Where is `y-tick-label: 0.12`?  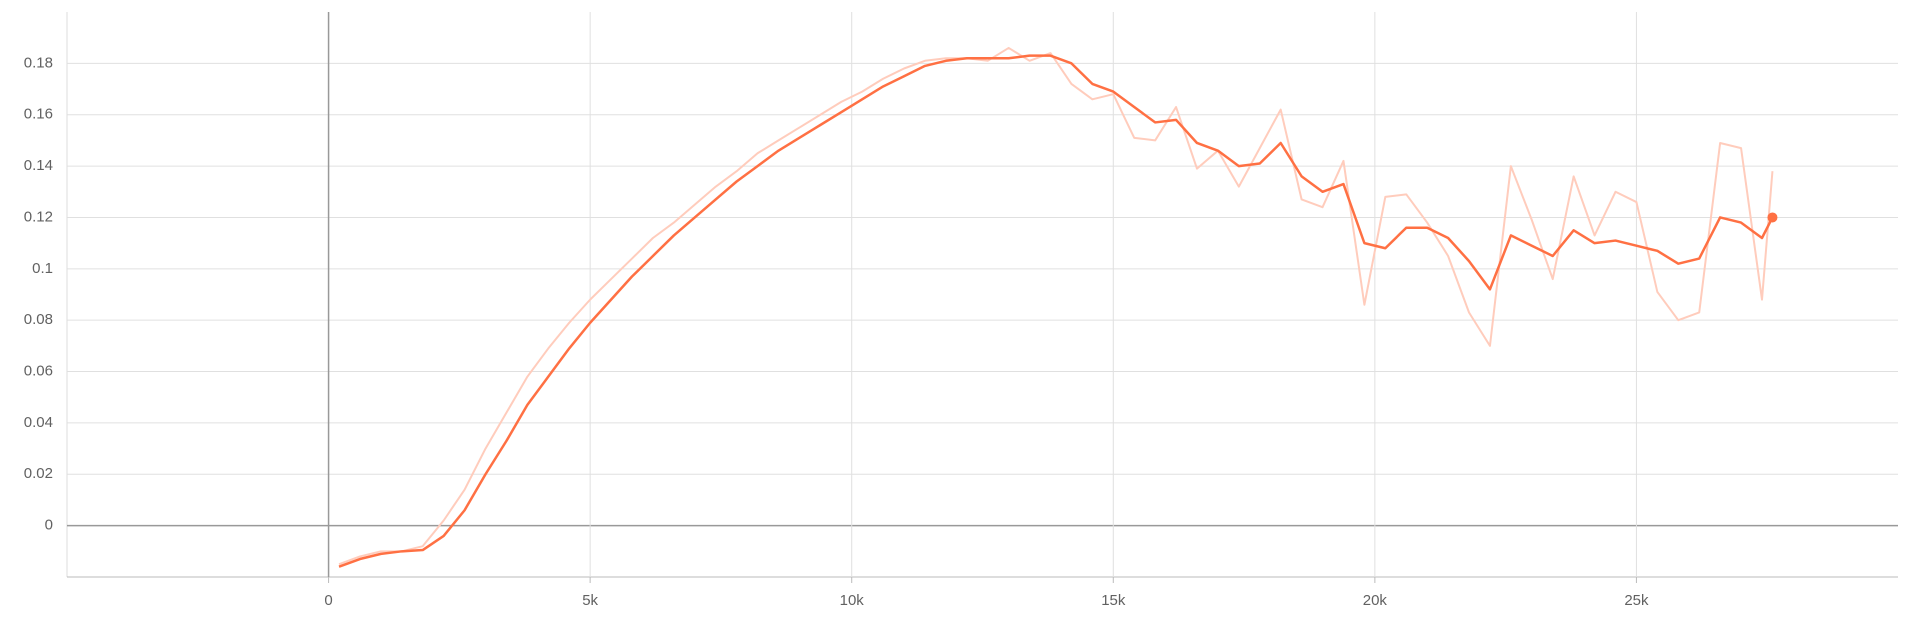 y-tick-label: 0.12 is located at coordinates (38, 216).